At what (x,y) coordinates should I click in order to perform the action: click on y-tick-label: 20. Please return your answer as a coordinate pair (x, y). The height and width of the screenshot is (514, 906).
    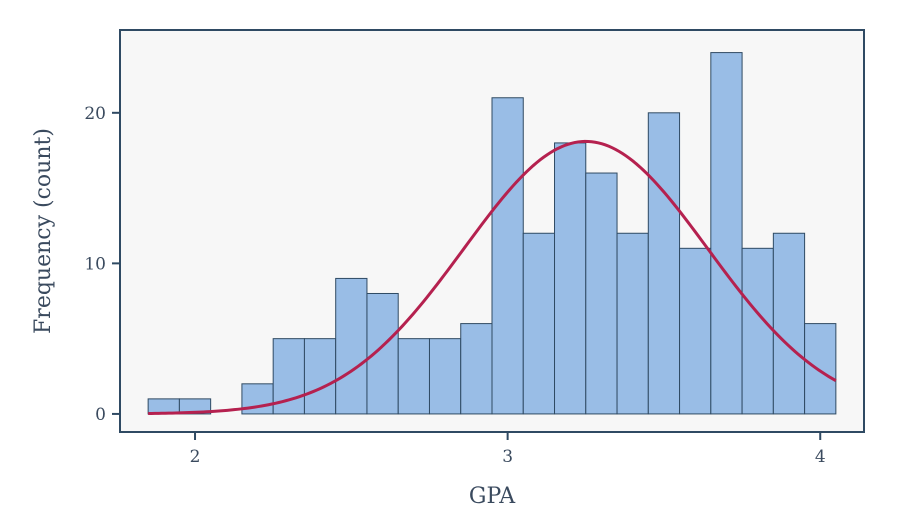
    Looking at the image, I should click on (95, 114).